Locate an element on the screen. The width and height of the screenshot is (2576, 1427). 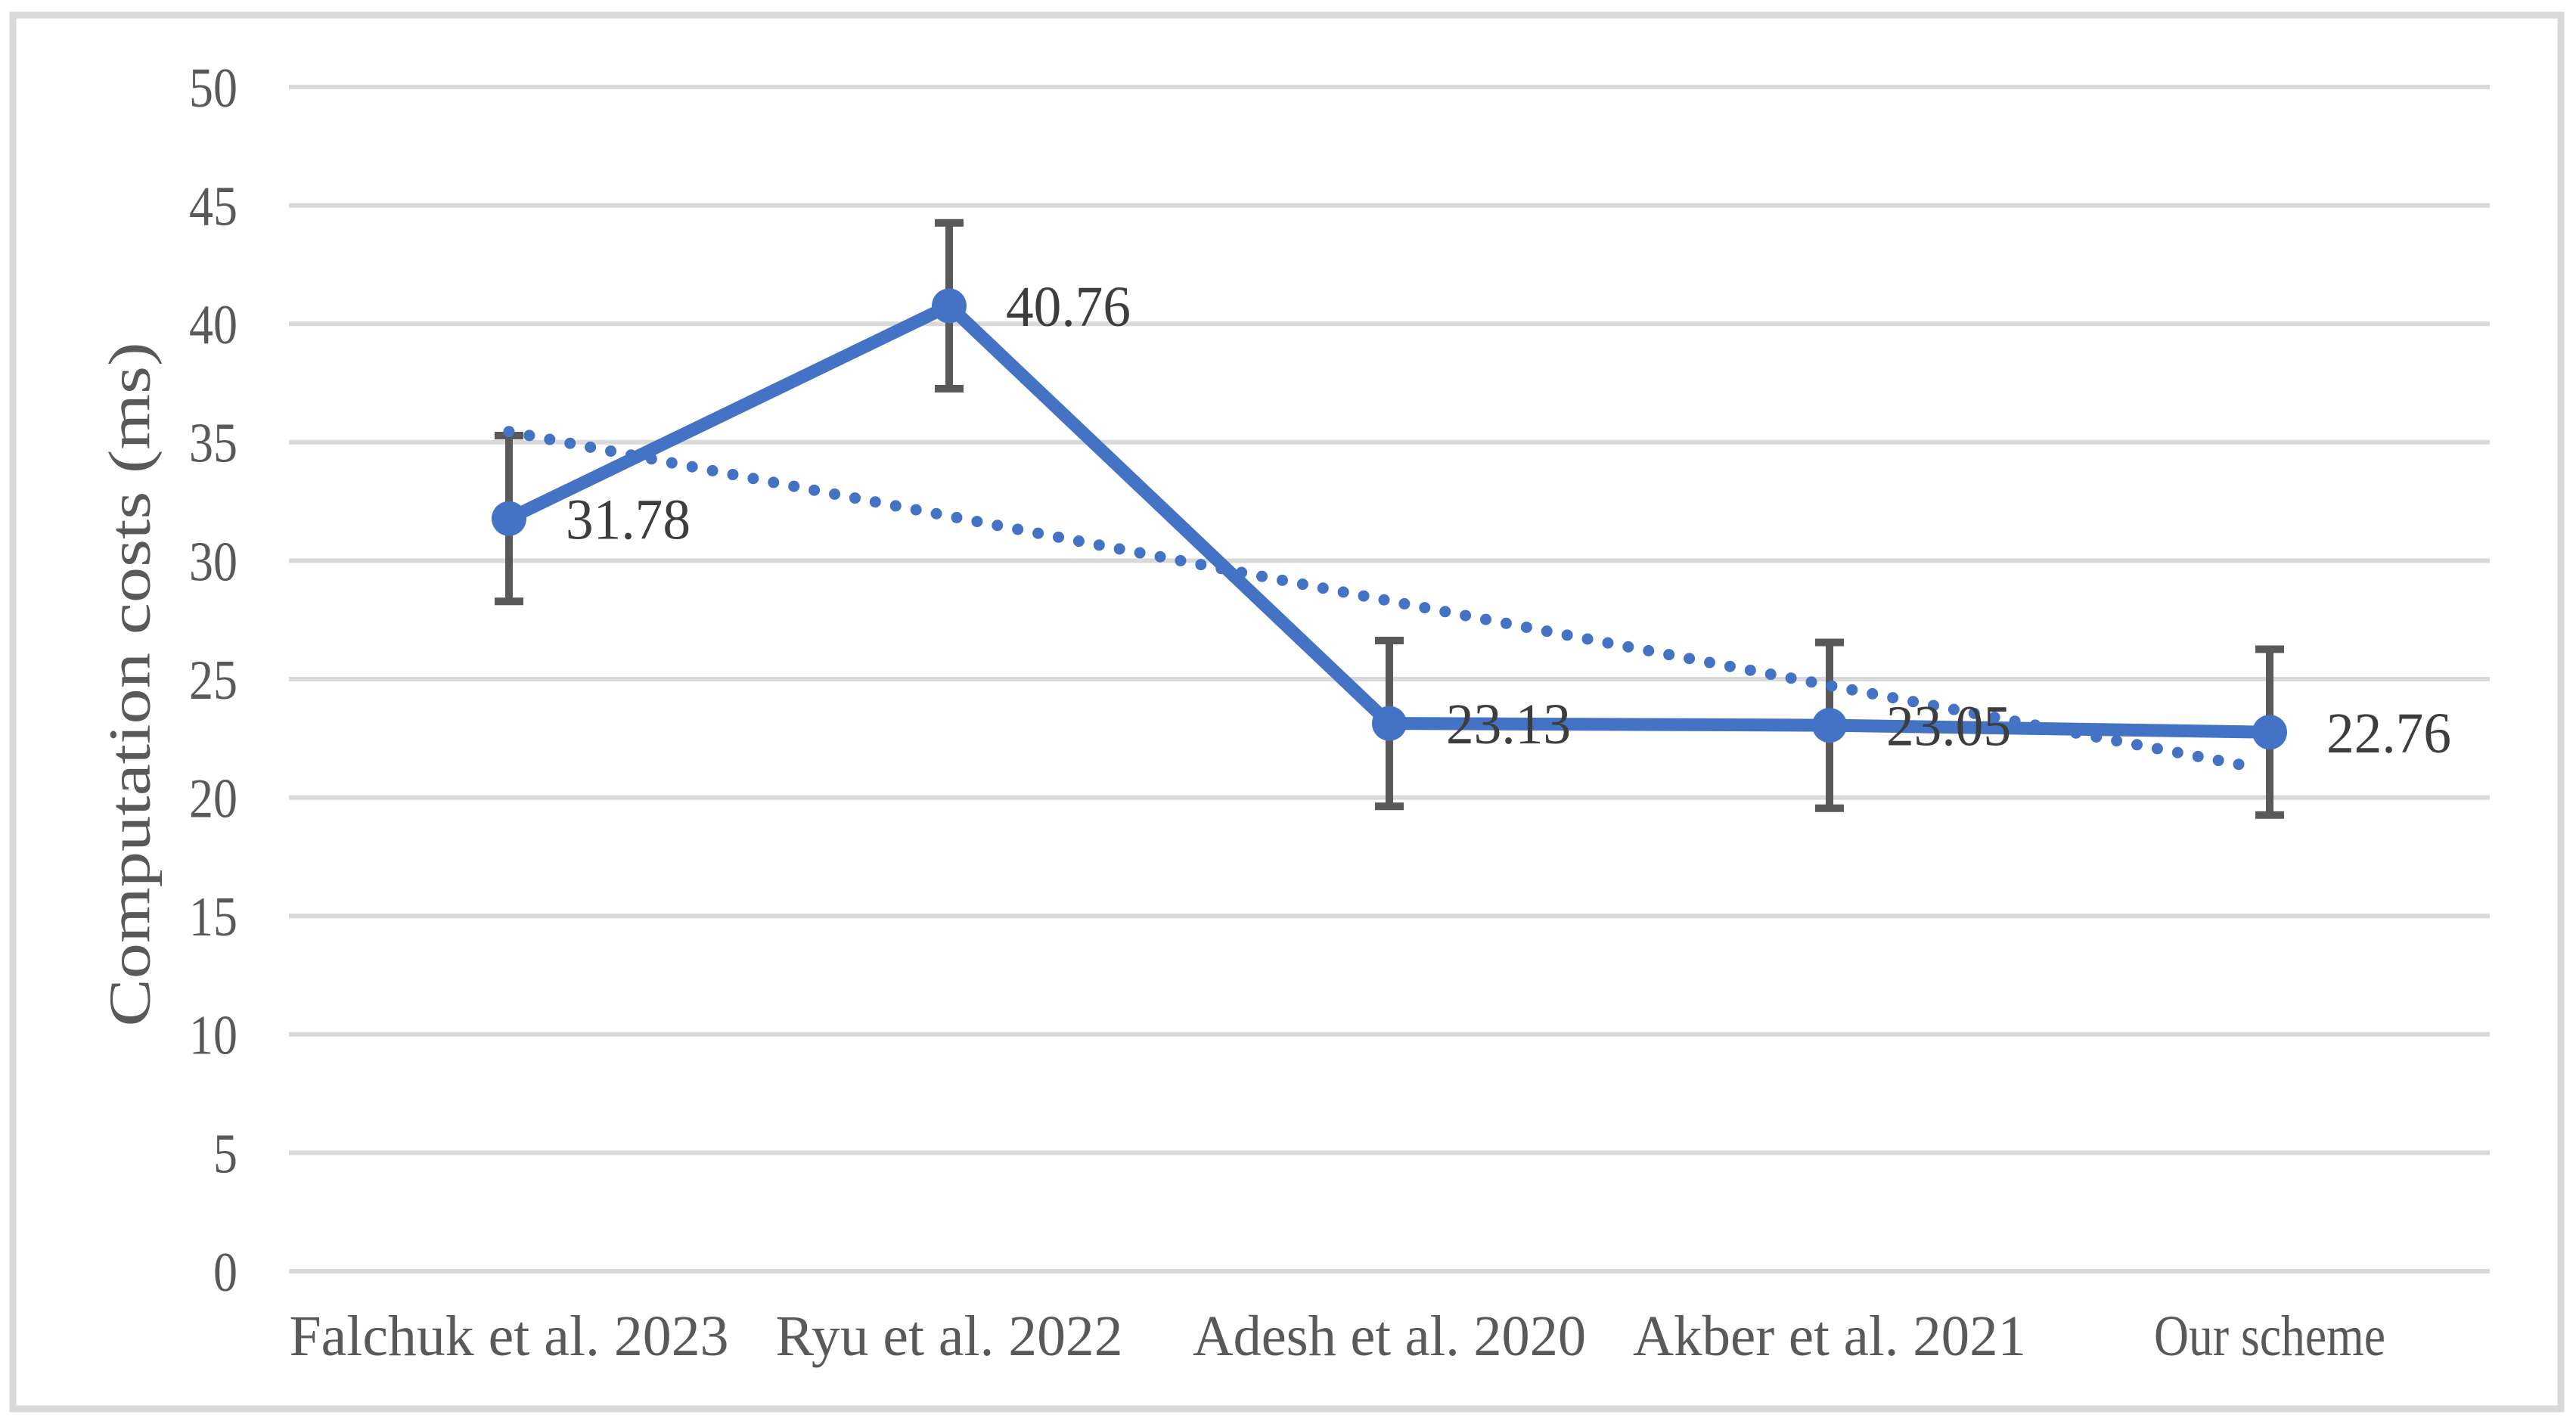
y-tick-label: 45 is located at coordinates (213, 207).